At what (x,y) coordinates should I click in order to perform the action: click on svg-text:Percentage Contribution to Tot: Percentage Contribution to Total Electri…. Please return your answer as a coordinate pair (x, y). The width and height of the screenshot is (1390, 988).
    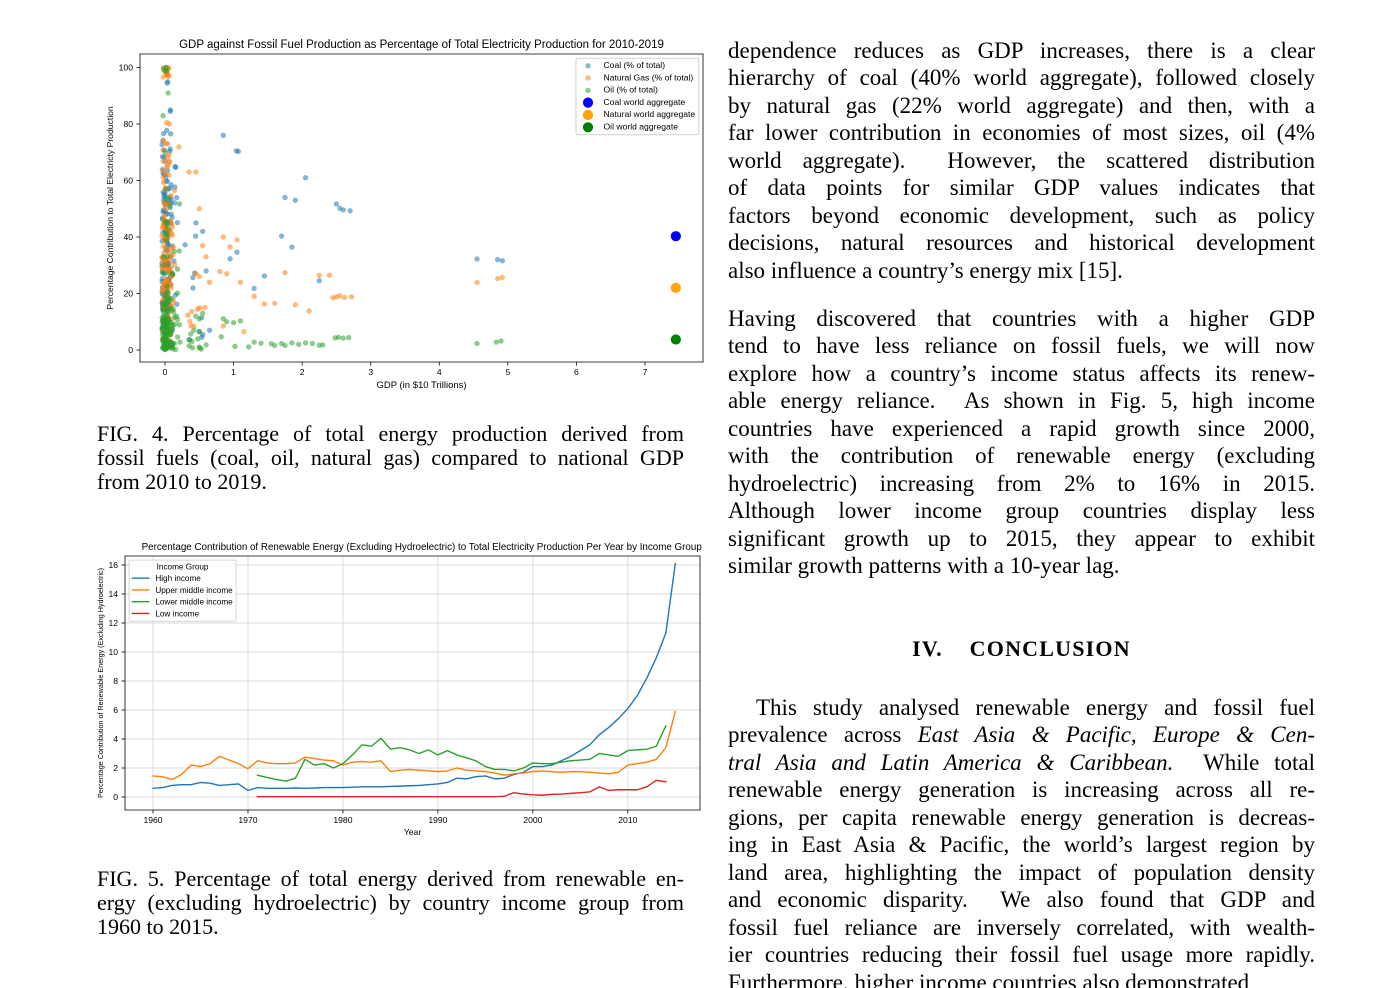
    Looking at the image, I should click on (110, 208).